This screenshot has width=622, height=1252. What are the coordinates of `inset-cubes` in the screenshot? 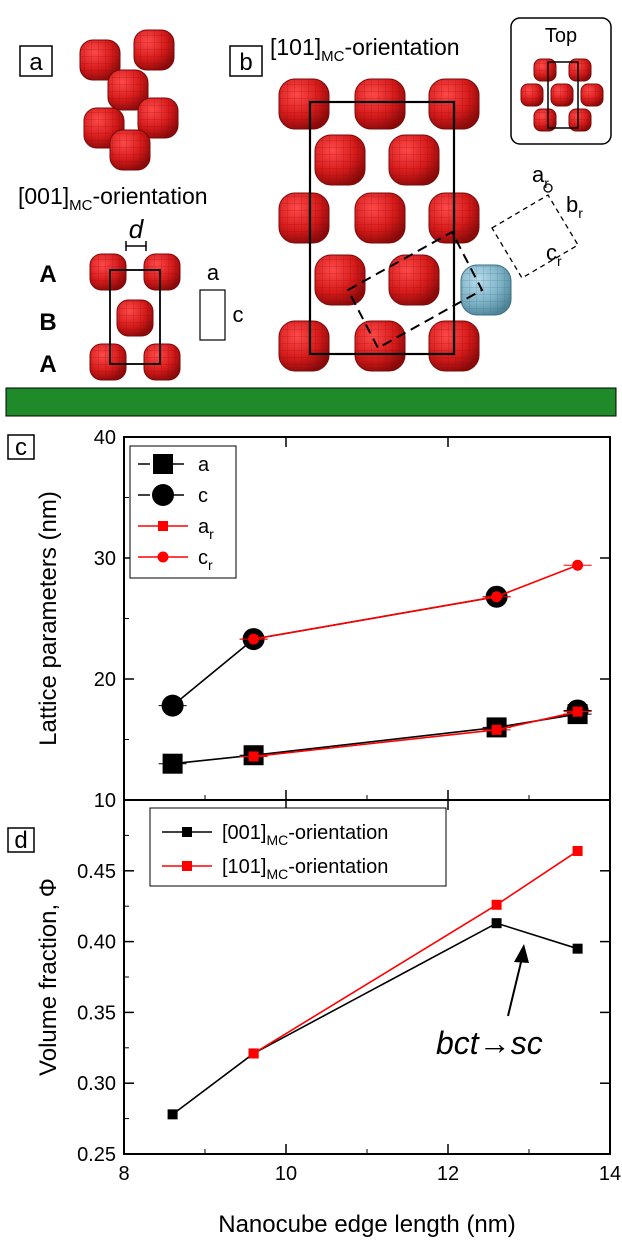 It's located at (562, 95).